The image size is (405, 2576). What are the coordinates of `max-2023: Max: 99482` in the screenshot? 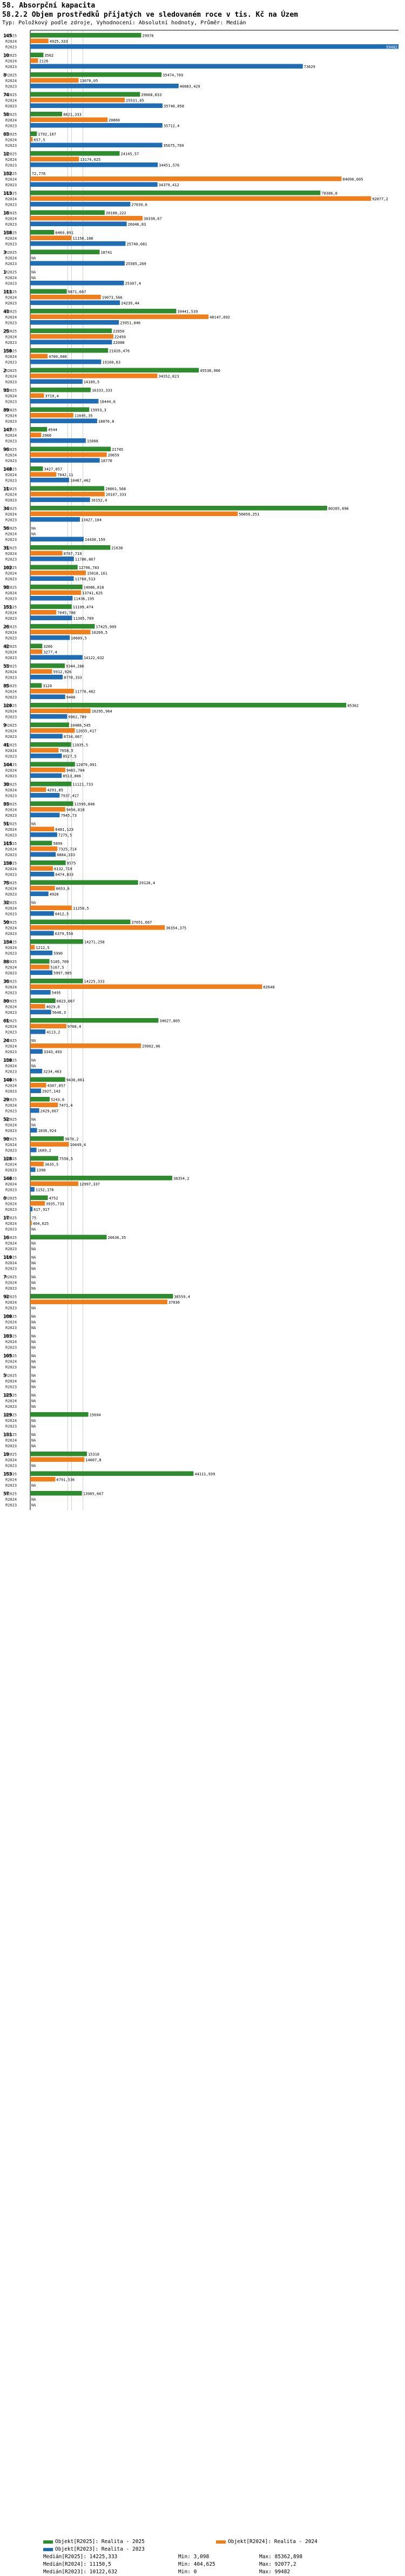 It's located at (275, 2572).